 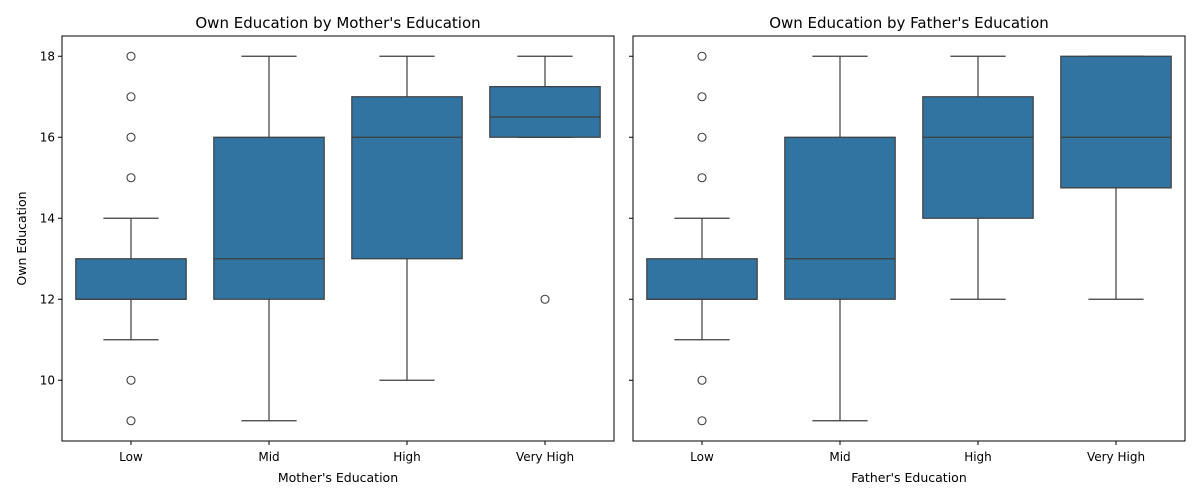 What do you see at coordinates (47, 56) in the screenshot?
I see `y-tick-label: 18` at bounding box center [47, 56].